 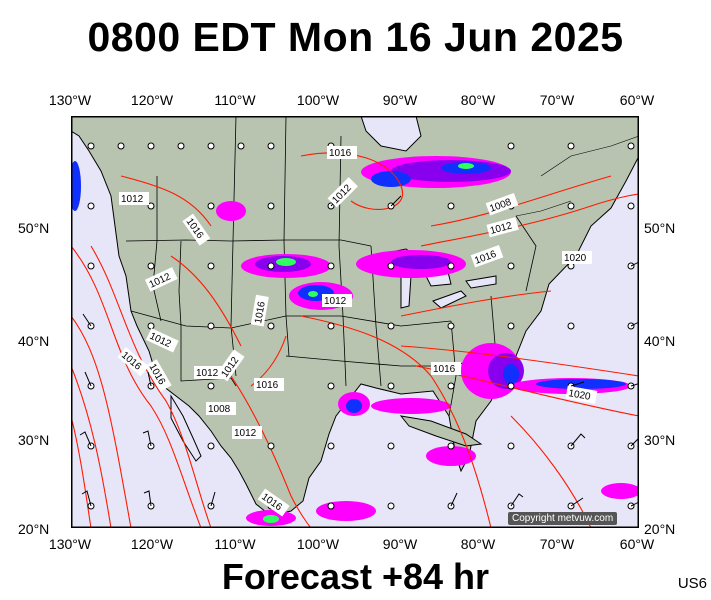 I want to click on map-title: 0800 EDT Mon 16 Jun 2025, so click(x=355, y=37).